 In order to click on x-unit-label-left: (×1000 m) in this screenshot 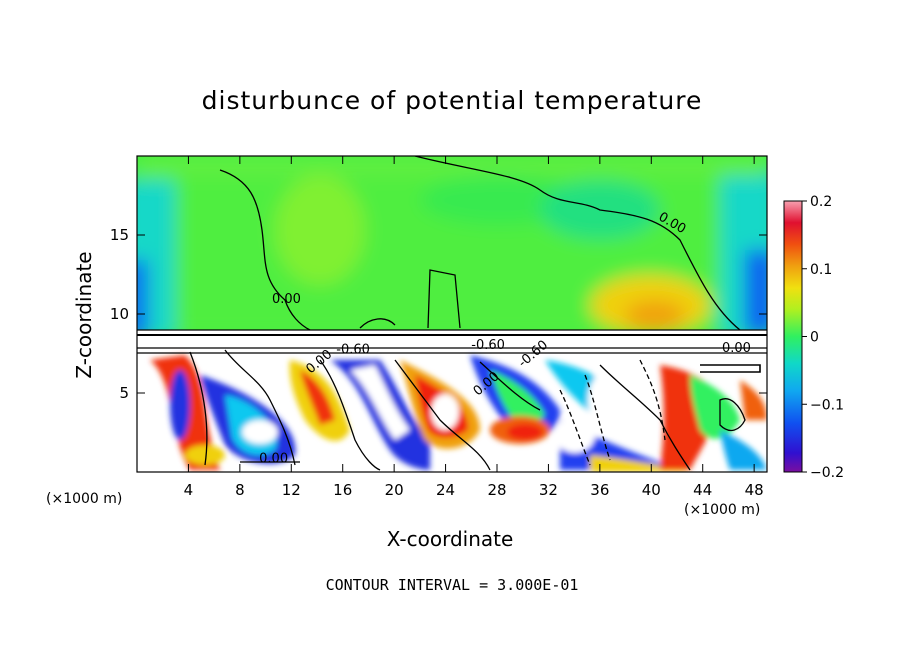, I will do `click(84, 499)`.